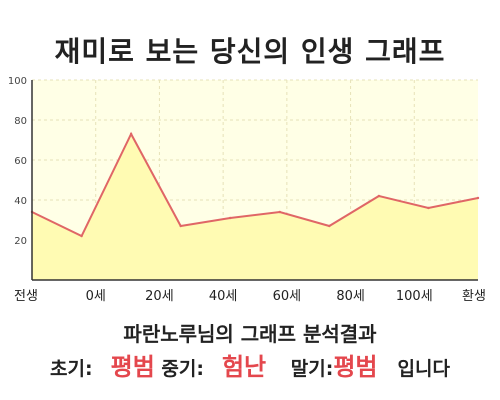 This screenshot has width=500, height=400. Describe the element at coordinates (244, 367) in the screenshot. I see `mid-value: 험난` at that location.